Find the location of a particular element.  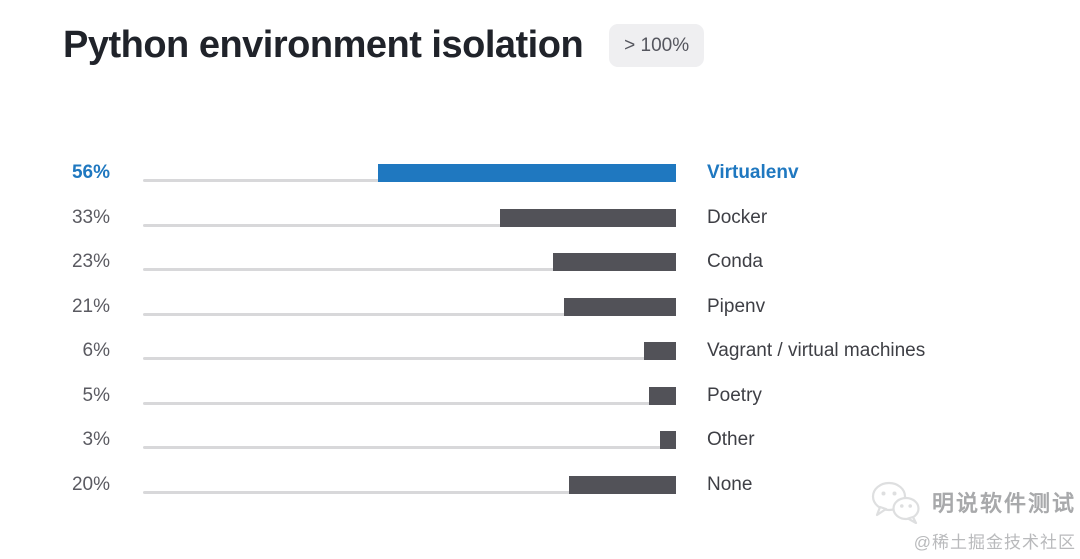

category-label: Conda is located at coordinates (735, 262).